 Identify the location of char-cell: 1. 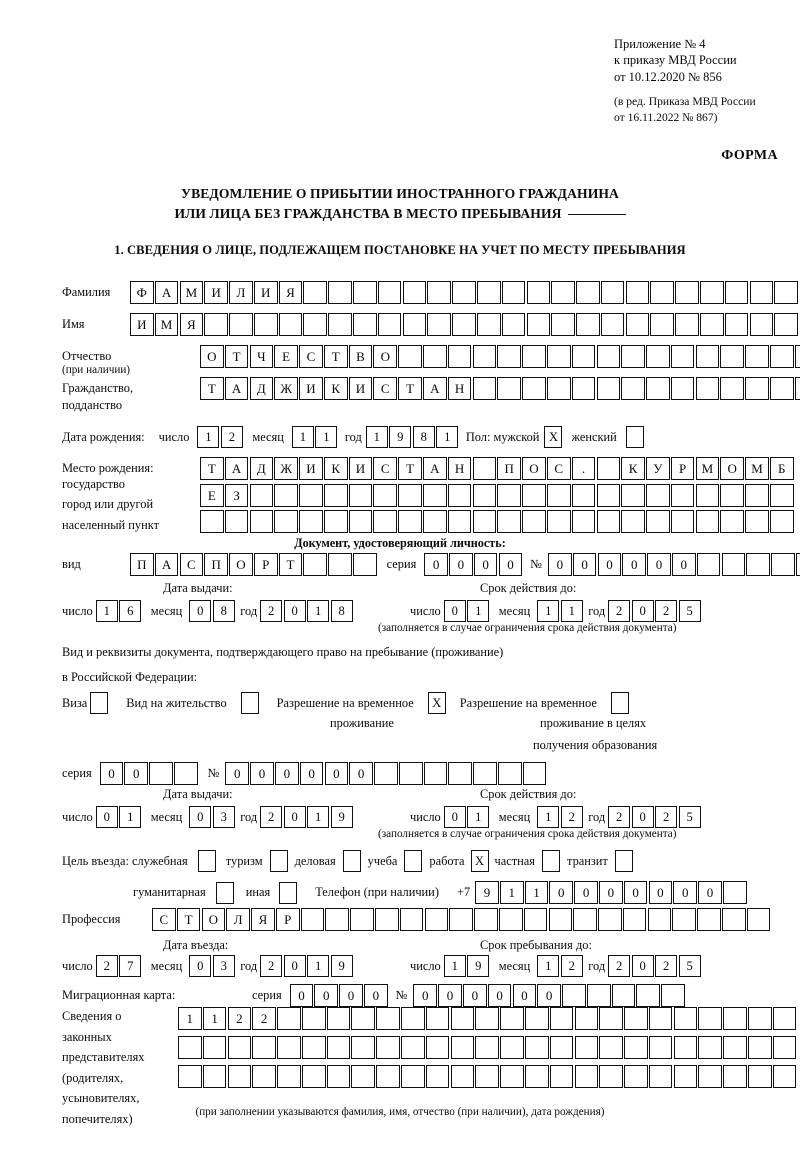
(511, 892).